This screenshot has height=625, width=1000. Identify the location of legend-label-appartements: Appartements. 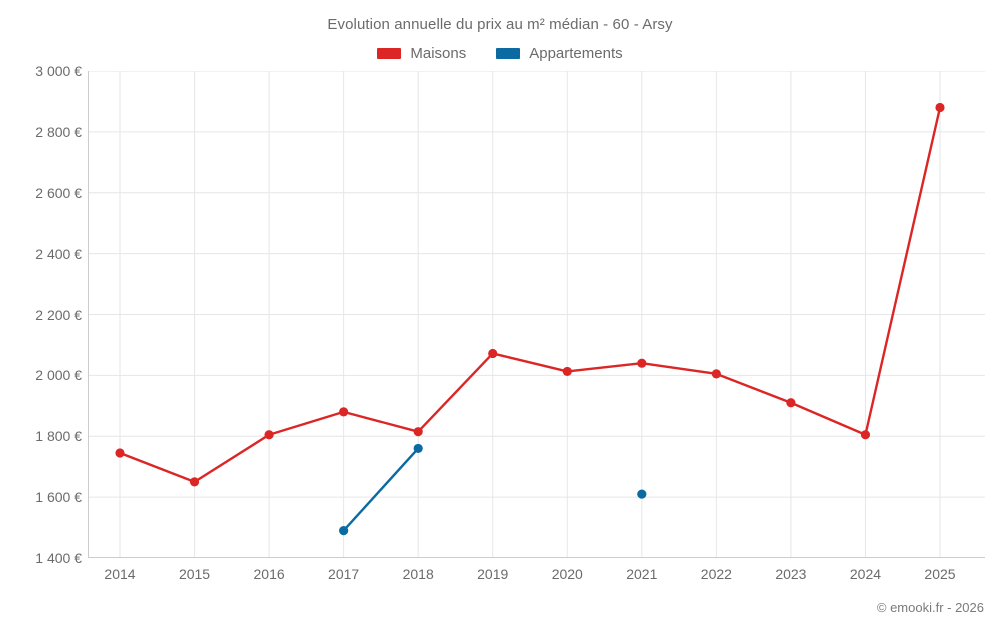
(576, 53).